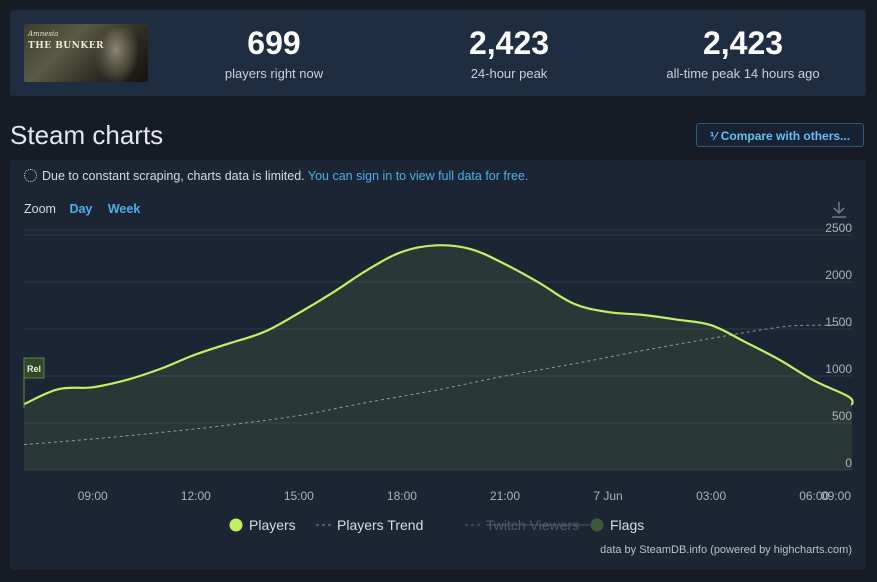  What do you see at coordinates (274, 73) in the screenshot?
I see `stat-label: players right now` at bounding box center [274, 73].